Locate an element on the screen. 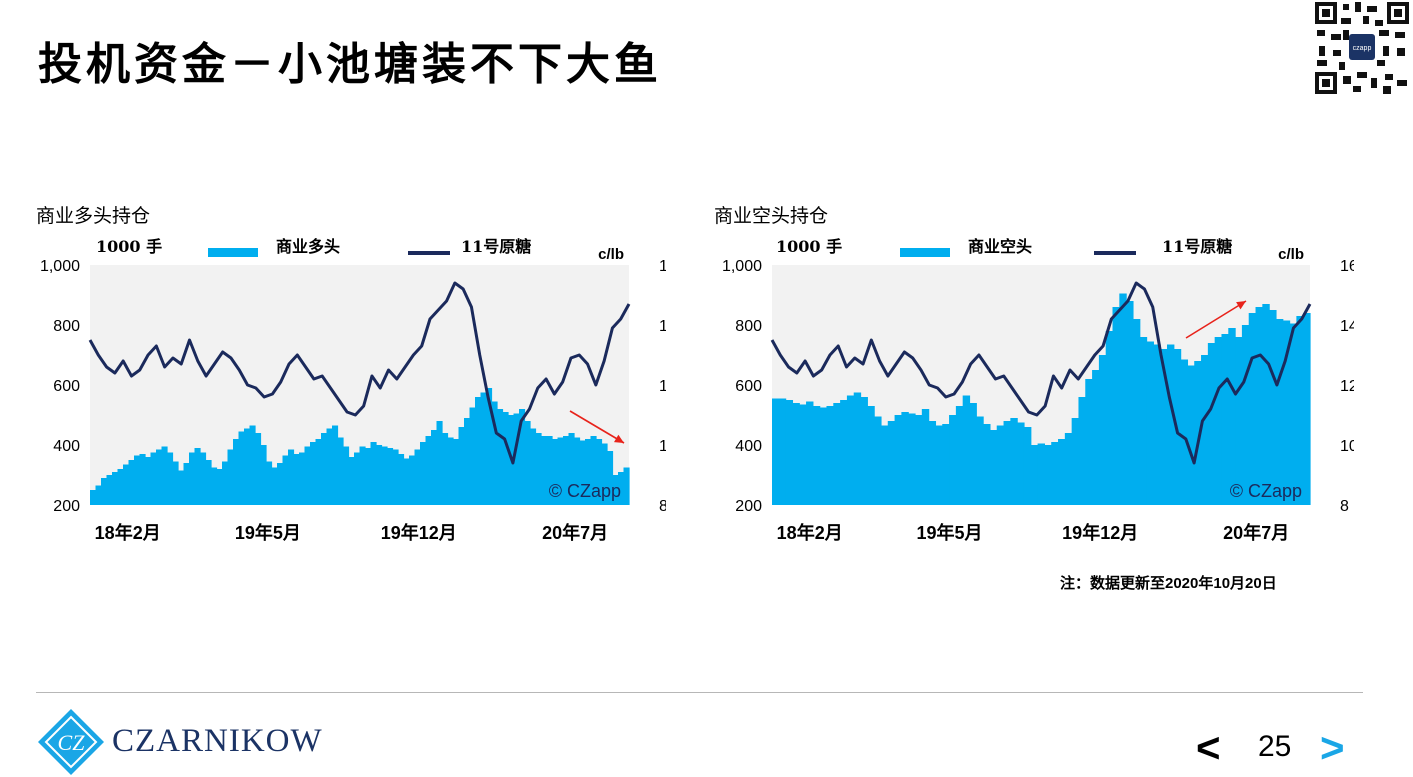 Image resolution: width=1413 pixels, height=777 pixels. qr-code-icon: czapp is located at coordinates (1362, 48).